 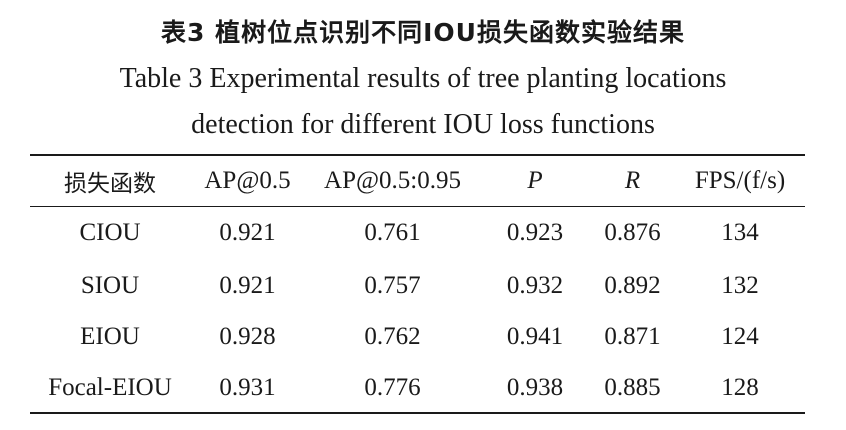 What do you see at coordinates (535, 180) in the screenshot?
I see `header-precision: P` at bounding box center [535, 180].